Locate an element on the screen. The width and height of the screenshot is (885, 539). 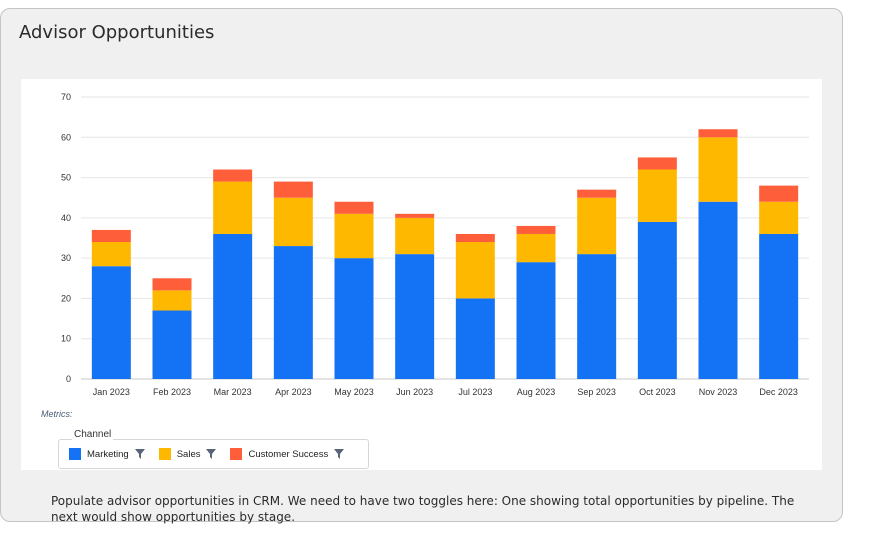
x-tick-label: Jul 2023 is located at coordinates (475, 392).